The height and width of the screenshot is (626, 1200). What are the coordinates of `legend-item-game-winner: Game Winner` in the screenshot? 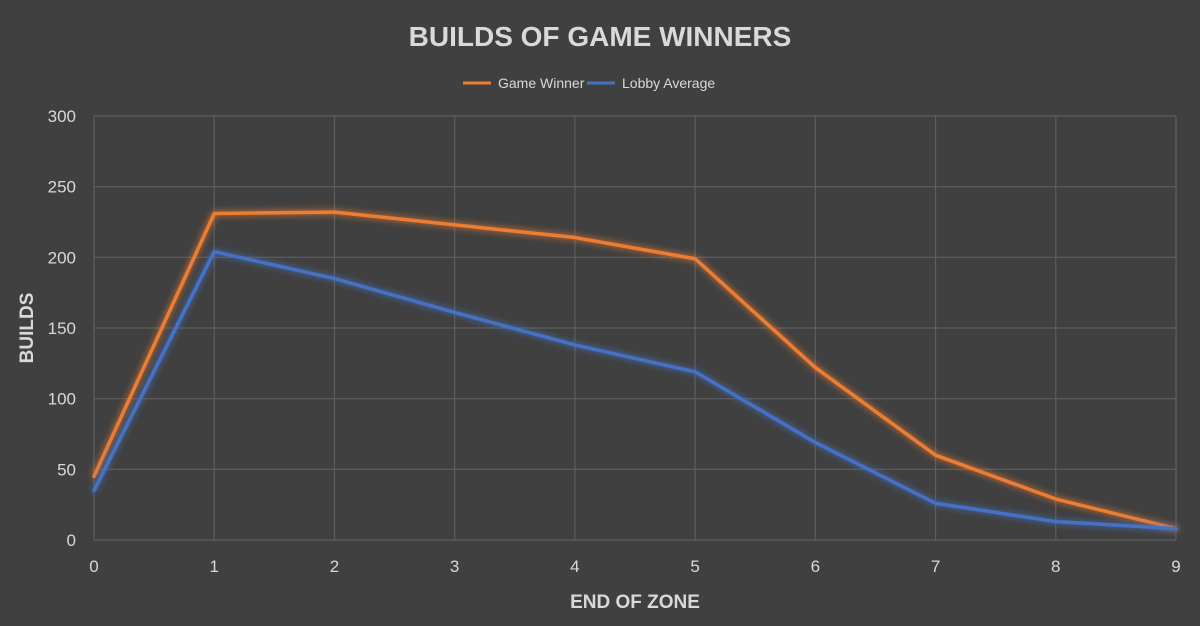 It's located at (524, 83).